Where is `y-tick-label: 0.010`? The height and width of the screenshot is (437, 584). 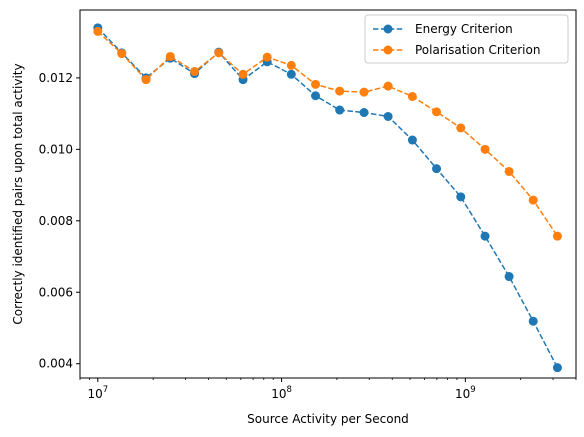
y-tick-label: 0.010 is located at coordinates (56, 149).